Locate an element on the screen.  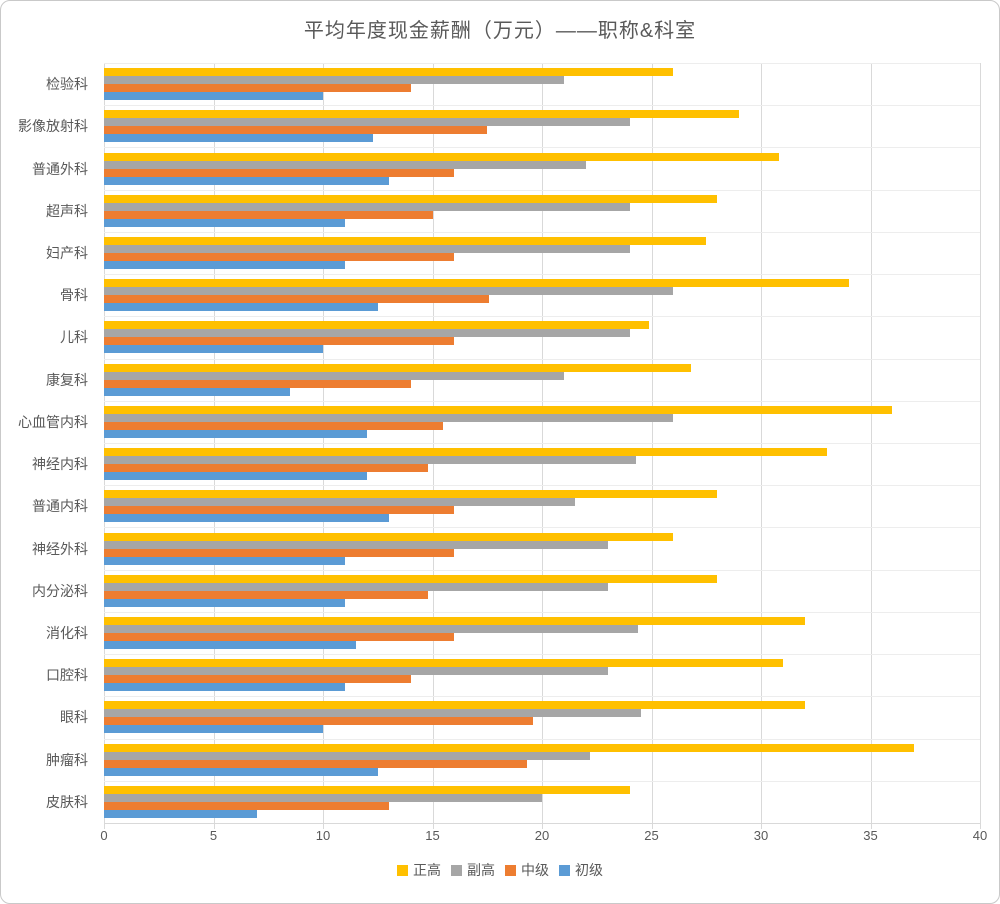
x-tick-label: 30 is located at coordinates (761, 835).